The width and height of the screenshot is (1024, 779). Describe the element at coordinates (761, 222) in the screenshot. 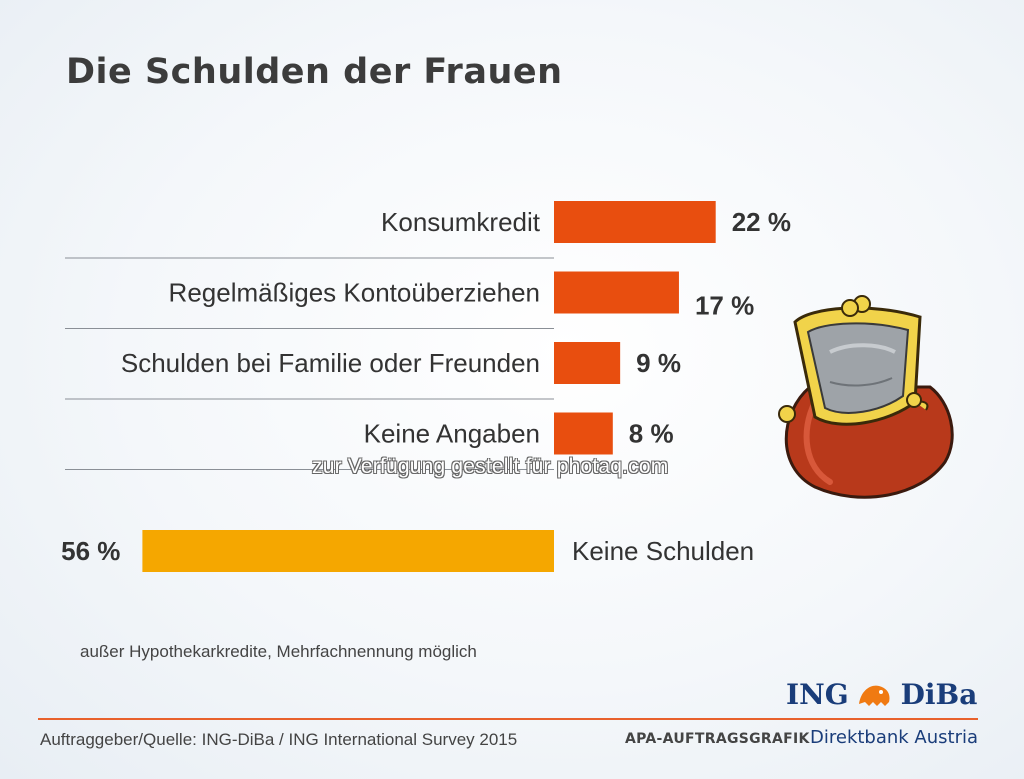

I see `value-label: 22 %` at that location.